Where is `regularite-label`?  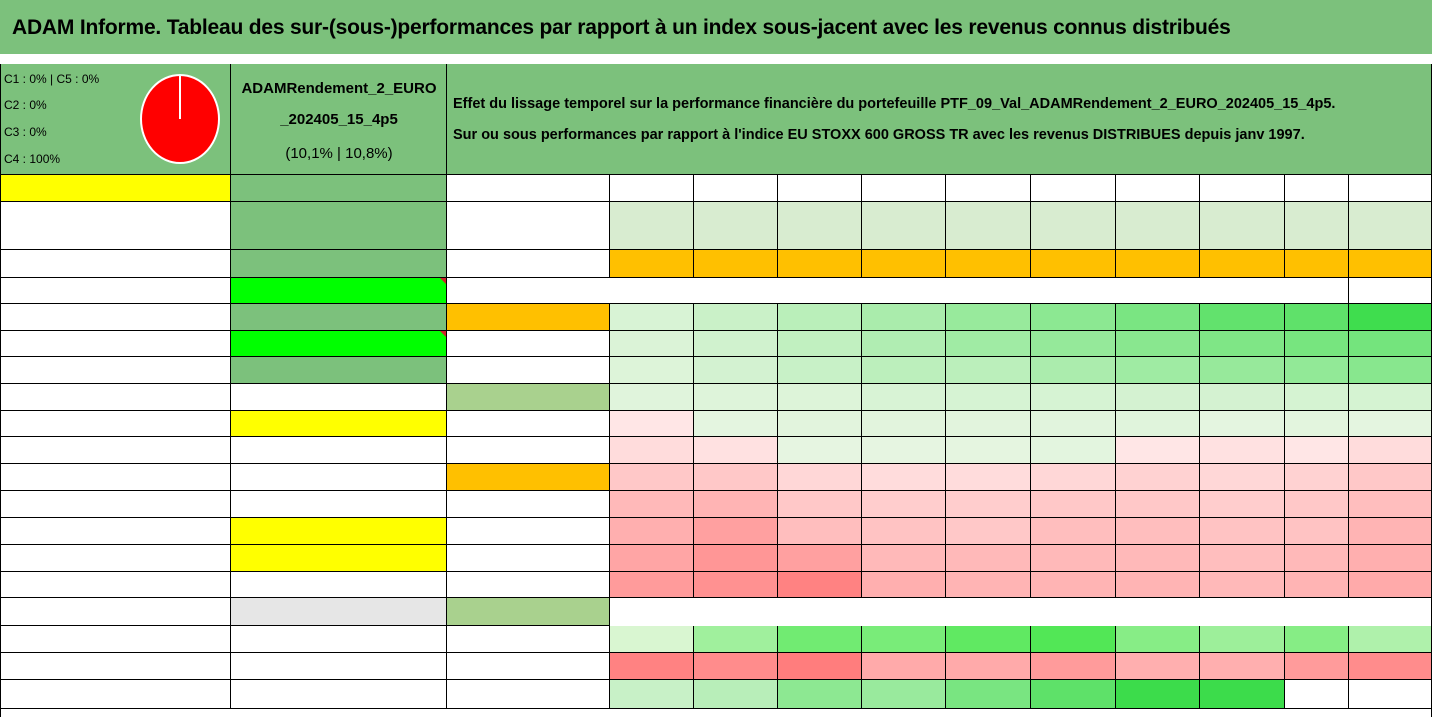
regularite-label is located at coordinates (339, 694).